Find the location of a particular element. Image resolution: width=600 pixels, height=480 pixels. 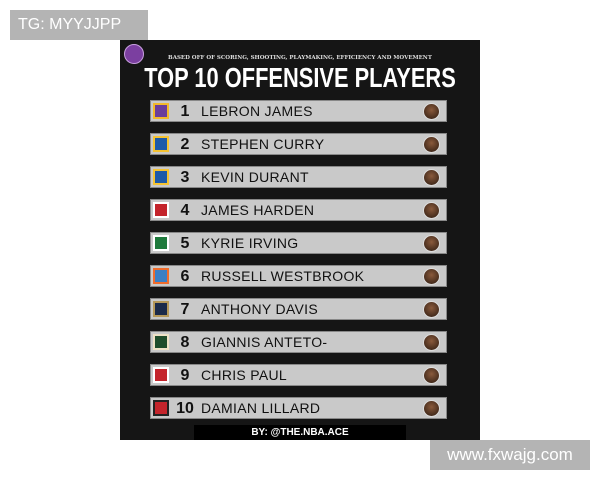

player-name: ANTHONY DAVIS is located at coordinates (259, 309).